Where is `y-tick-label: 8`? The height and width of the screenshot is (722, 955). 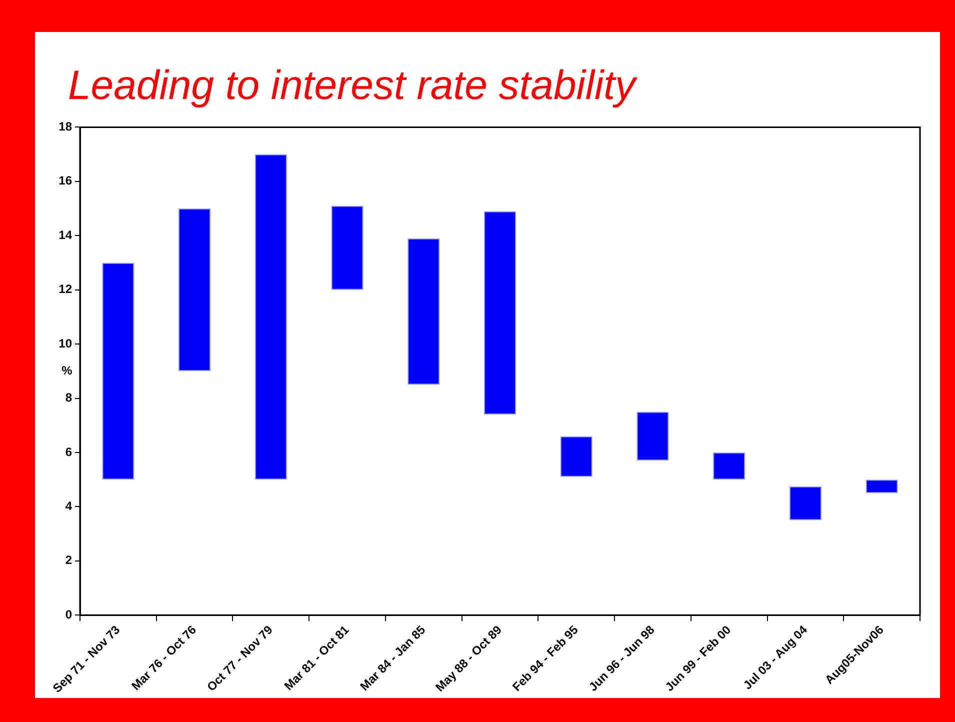 y-tick-label: 8 is located at coordinates (68, 397).